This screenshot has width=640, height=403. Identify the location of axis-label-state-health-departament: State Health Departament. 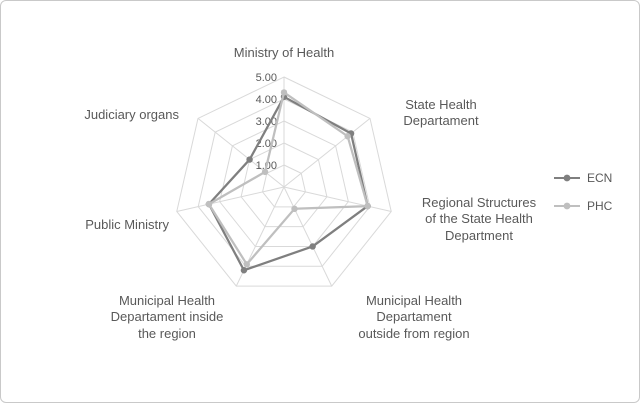
(441, 113).